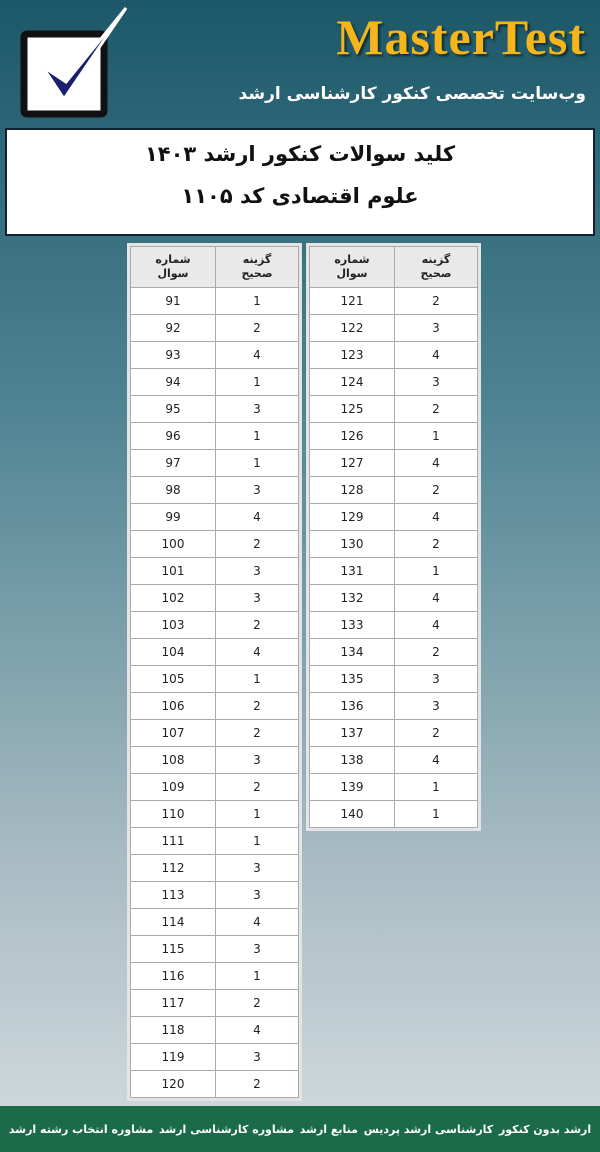 This screenshot has height=1152, width=600. I want to click on row: 118 4, so click(214, 1030).